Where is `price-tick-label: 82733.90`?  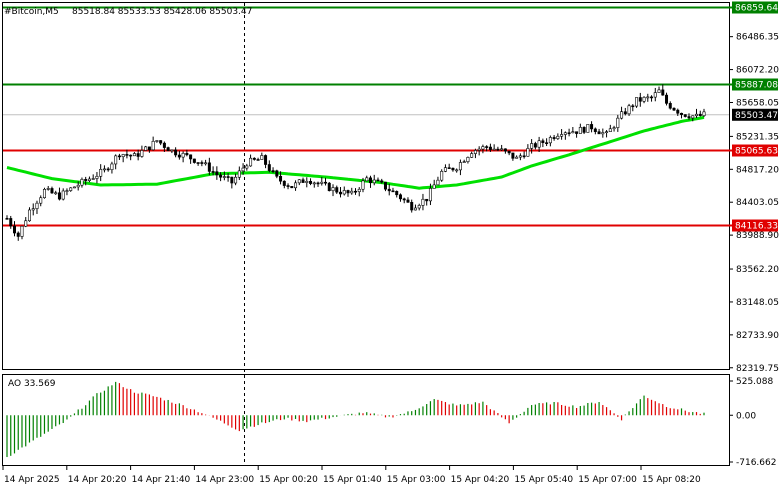
price-tick-label: 82733.90 is located at coordinates (757, 336).